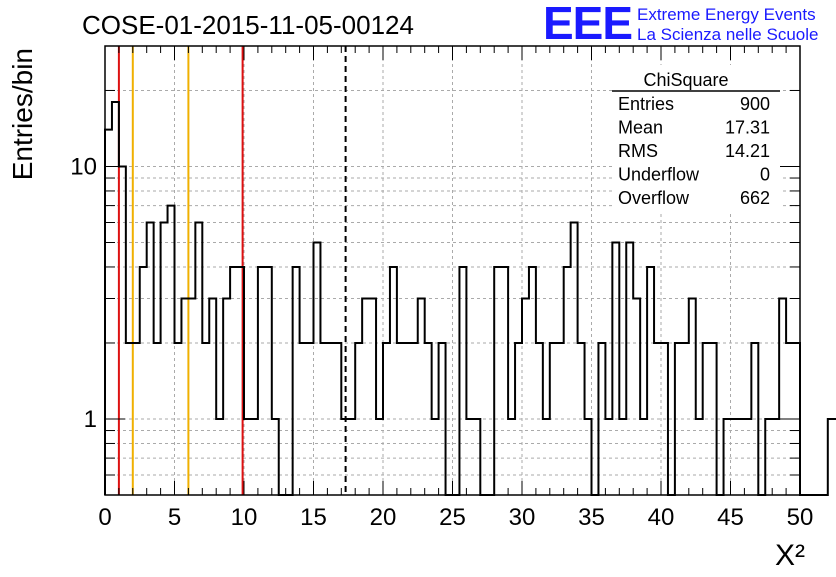 Image resolution: width=836 pixels, height=577 pixels. Describe the element at coordinates (248, 25) in the screenshot. I see `plot-title: COSE-01-2015-11-05-00124` at that location.